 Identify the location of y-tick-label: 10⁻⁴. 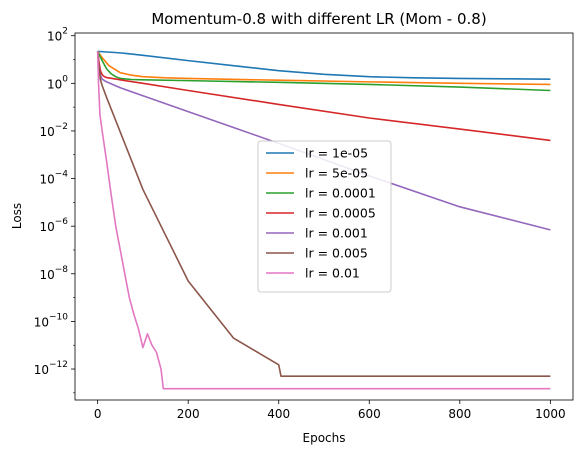
(53, 178).